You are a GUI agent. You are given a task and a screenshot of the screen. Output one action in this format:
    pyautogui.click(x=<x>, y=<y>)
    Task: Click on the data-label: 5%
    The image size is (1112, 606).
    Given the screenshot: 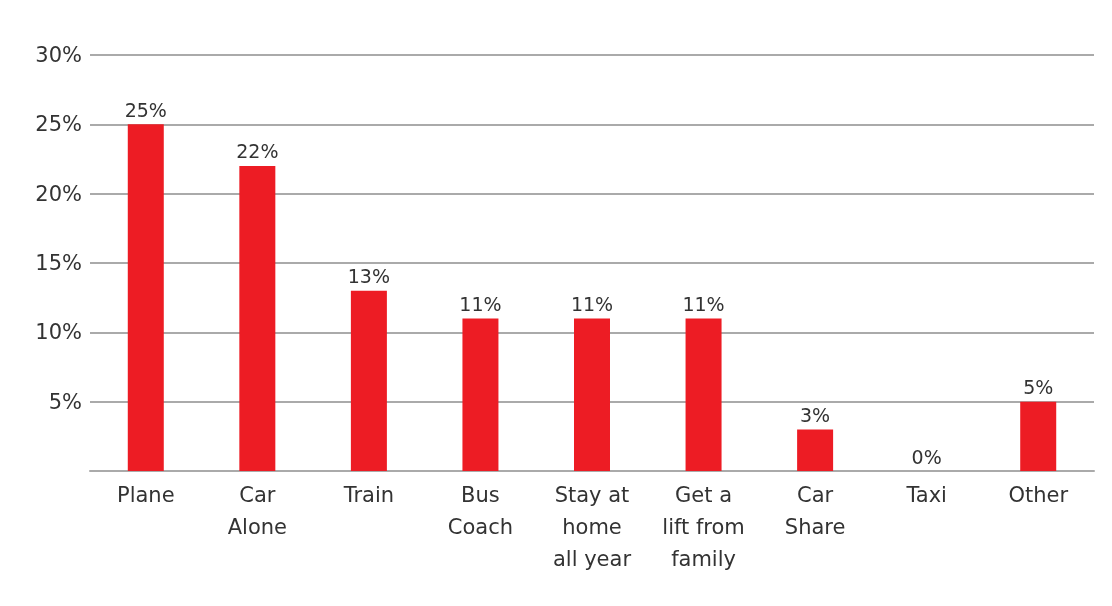 What is the action you would take?
    pyautogui.click(x=1038, y=387)
    